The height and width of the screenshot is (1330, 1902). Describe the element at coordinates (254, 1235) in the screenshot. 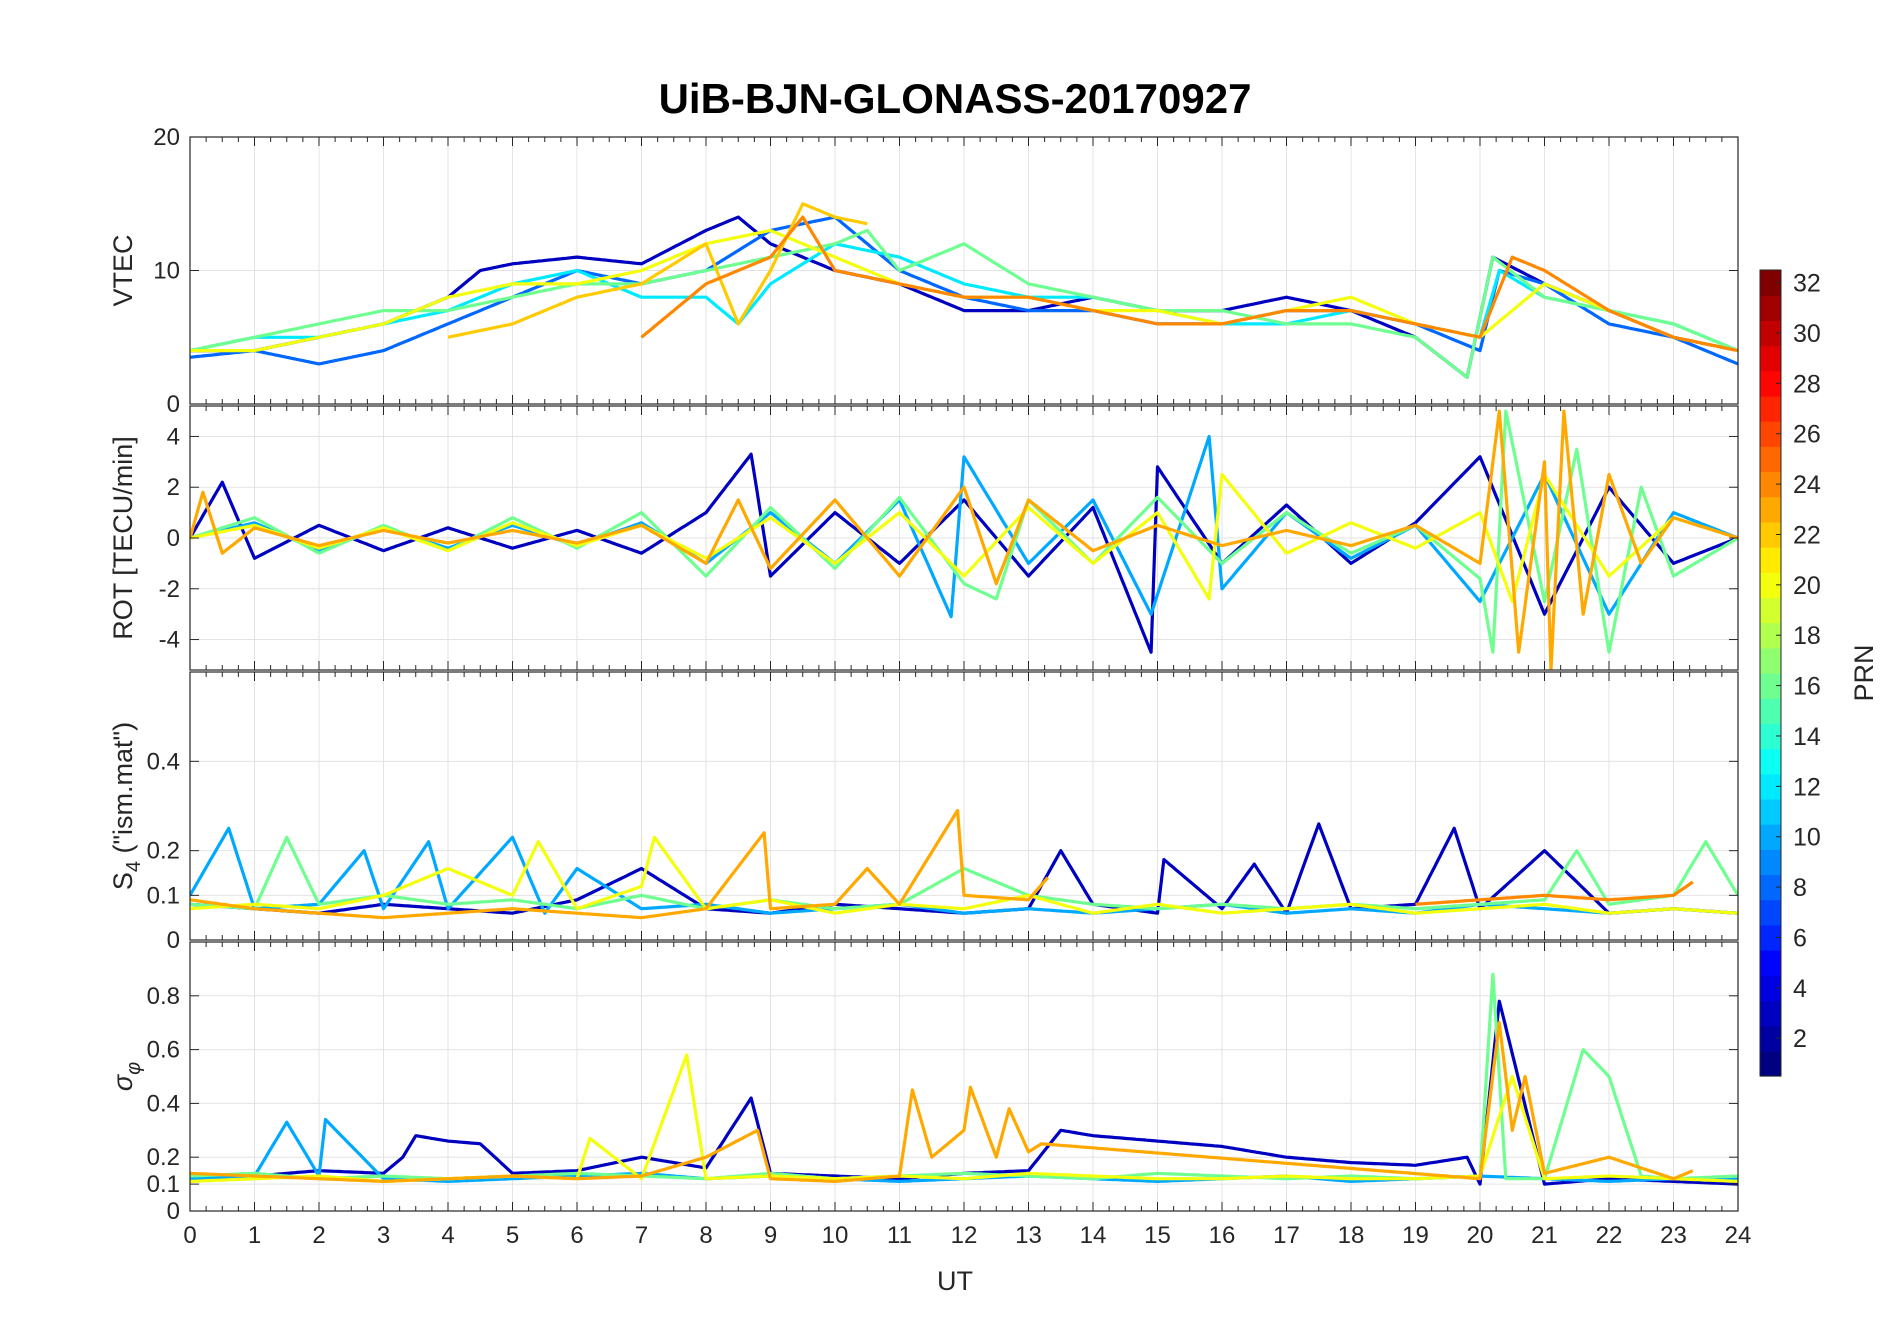

I see `x-tick-label: 1` at that location.